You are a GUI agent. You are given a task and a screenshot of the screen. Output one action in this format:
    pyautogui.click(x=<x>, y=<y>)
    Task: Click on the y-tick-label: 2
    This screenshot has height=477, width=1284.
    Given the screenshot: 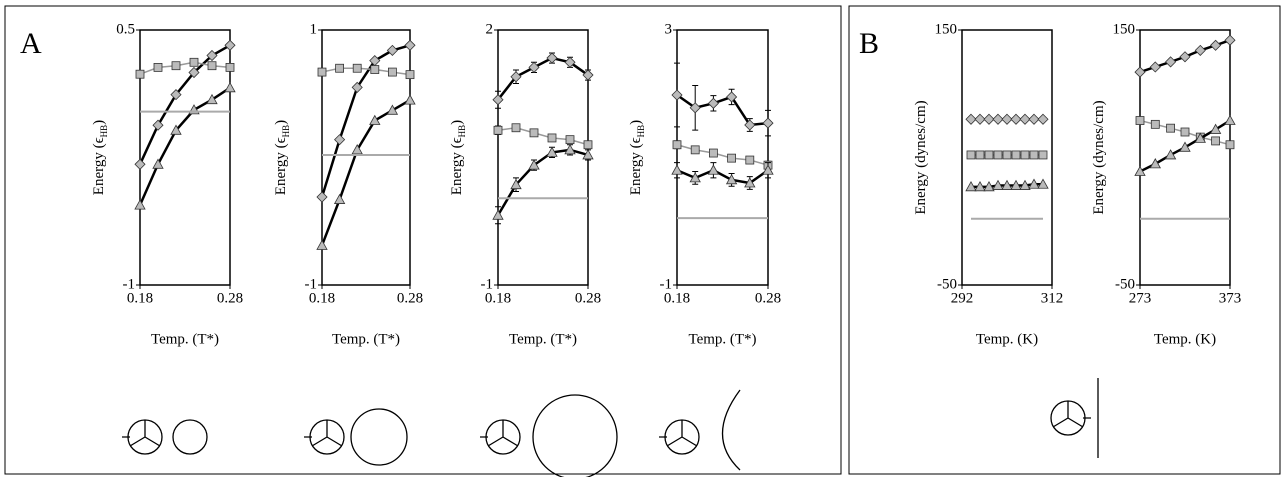 What is the action you would take?
    pyautogui.click(x=490, y=29)
    